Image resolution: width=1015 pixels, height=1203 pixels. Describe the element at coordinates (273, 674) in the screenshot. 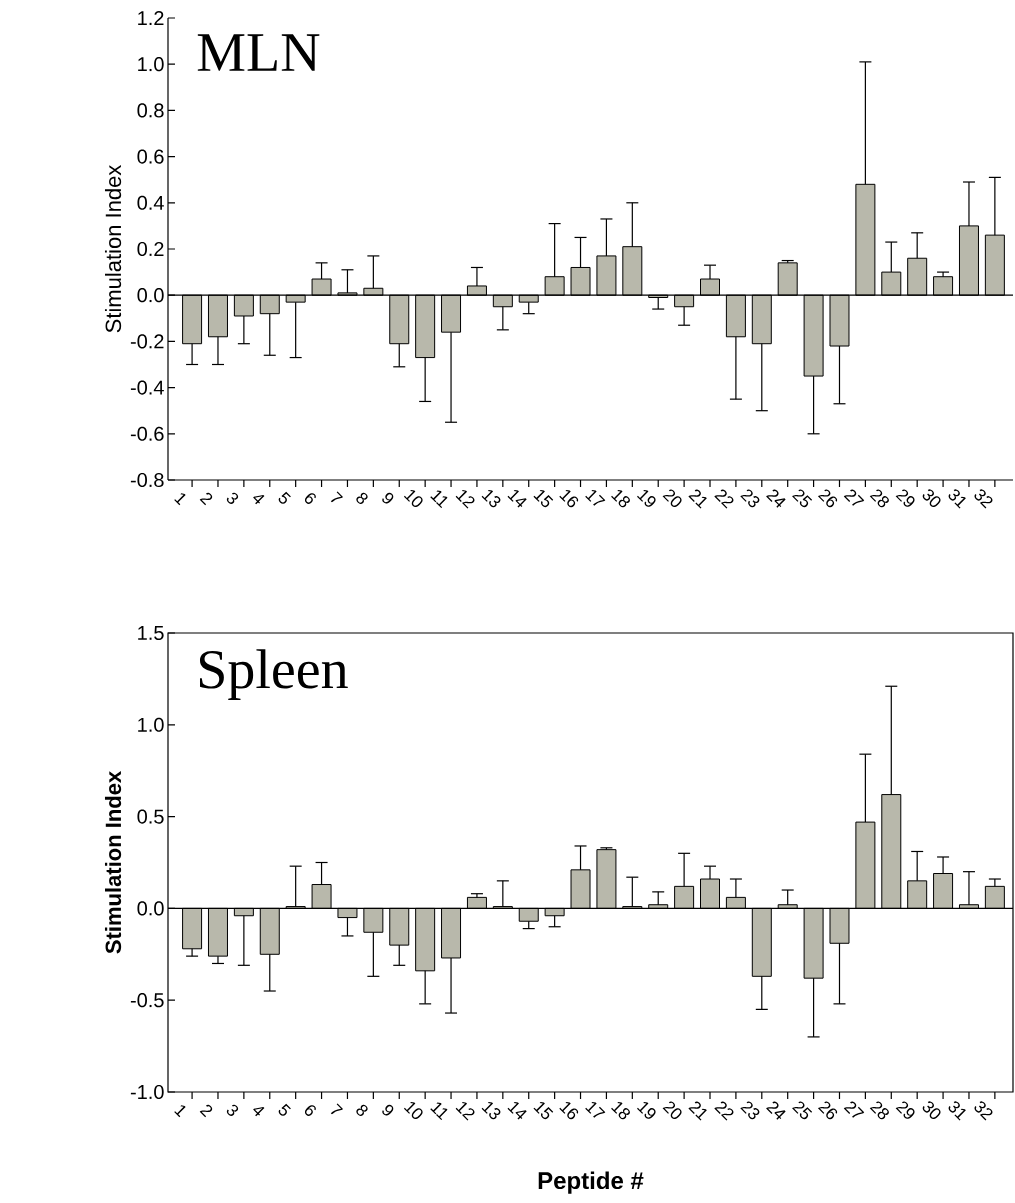

I see `chart-title: Spleen` at that location.